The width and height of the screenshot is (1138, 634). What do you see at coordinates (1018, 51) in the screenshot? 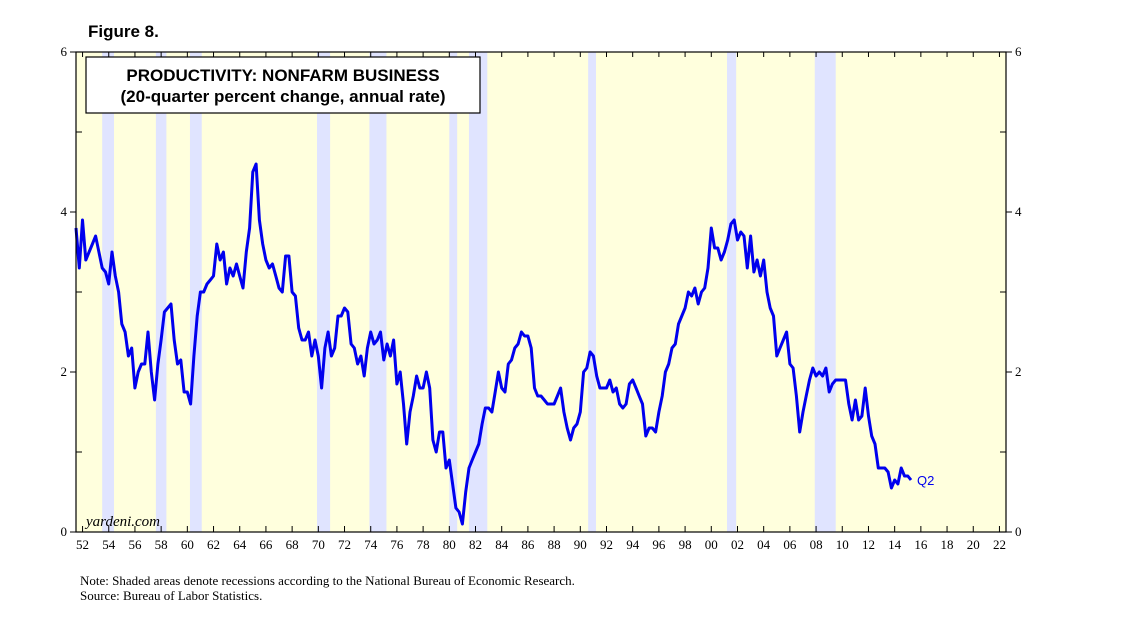
I see `y-tick-label-right: 6` at bounding box center [1018, 51].